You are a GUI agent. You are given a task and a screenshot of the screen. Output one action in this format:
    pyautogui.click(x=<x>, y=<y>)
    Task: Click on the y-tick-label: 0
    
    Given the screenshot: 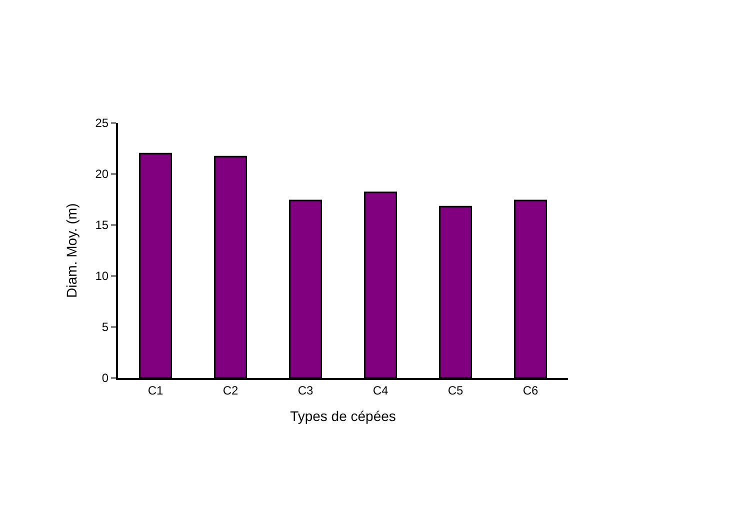 What is the action you would take?
    pyautogui.click(x=105, y=378)
    